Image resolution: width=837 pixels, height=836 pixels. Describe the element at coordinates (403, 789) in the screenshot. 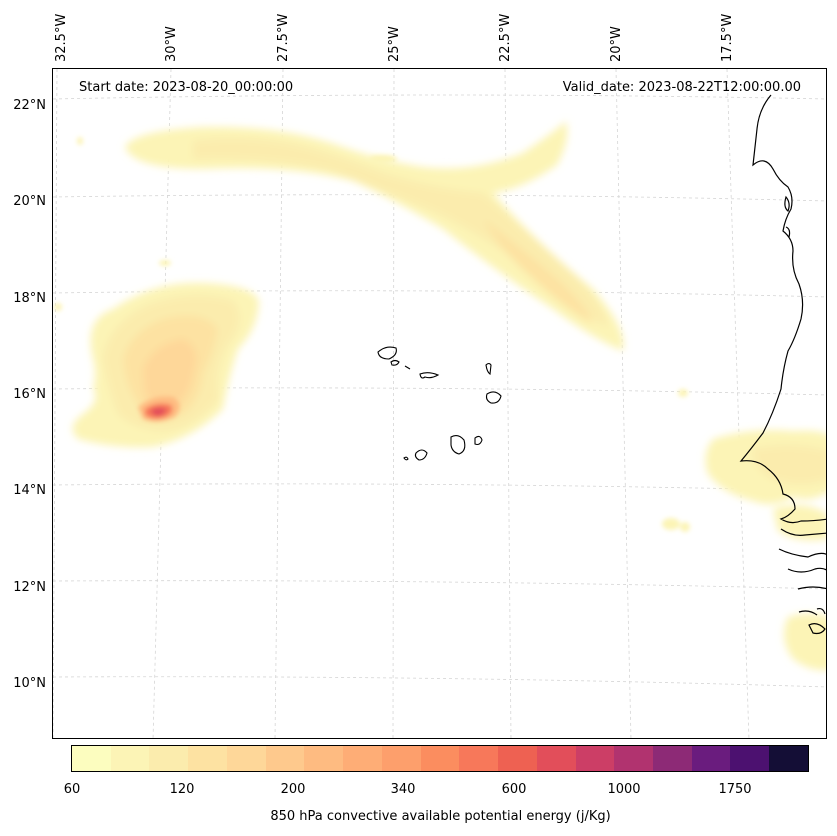

I see `colorbar-tick-340: 340` at that location.